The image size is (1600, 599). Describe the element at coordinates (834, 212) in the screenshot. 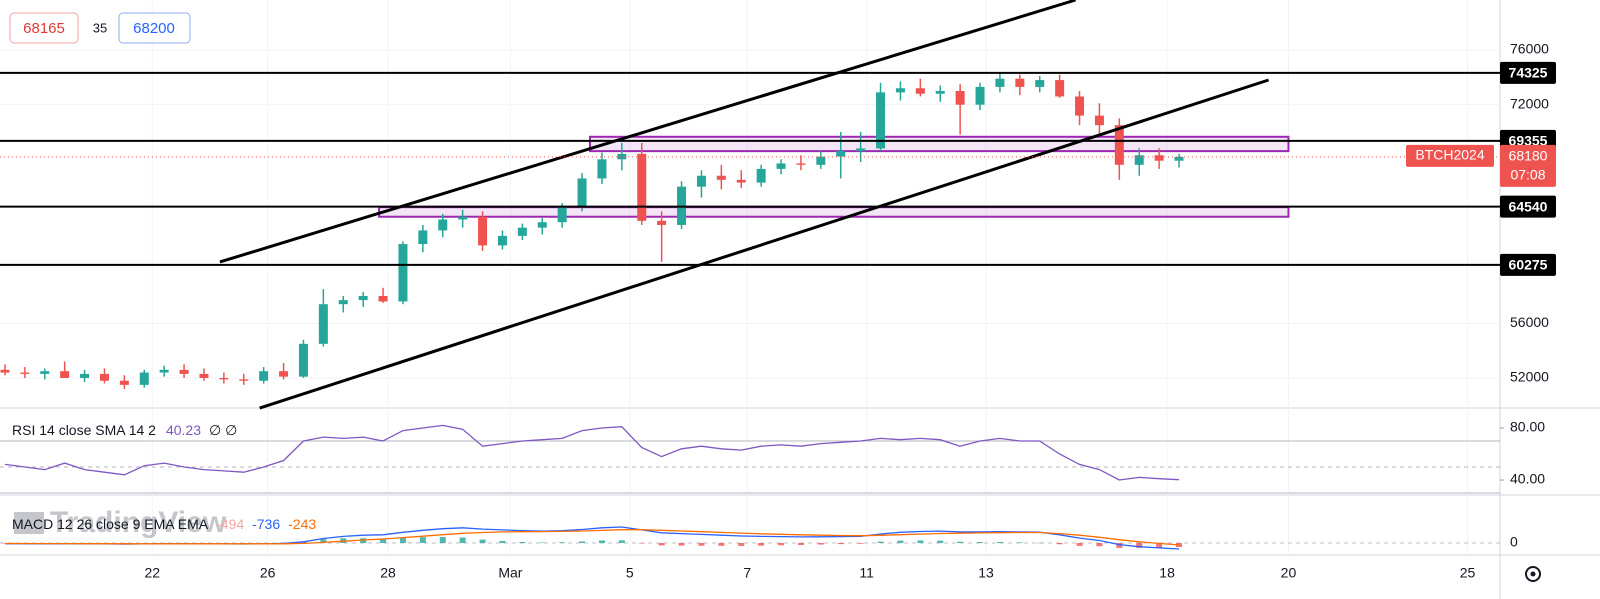

I see `zone` at that location.